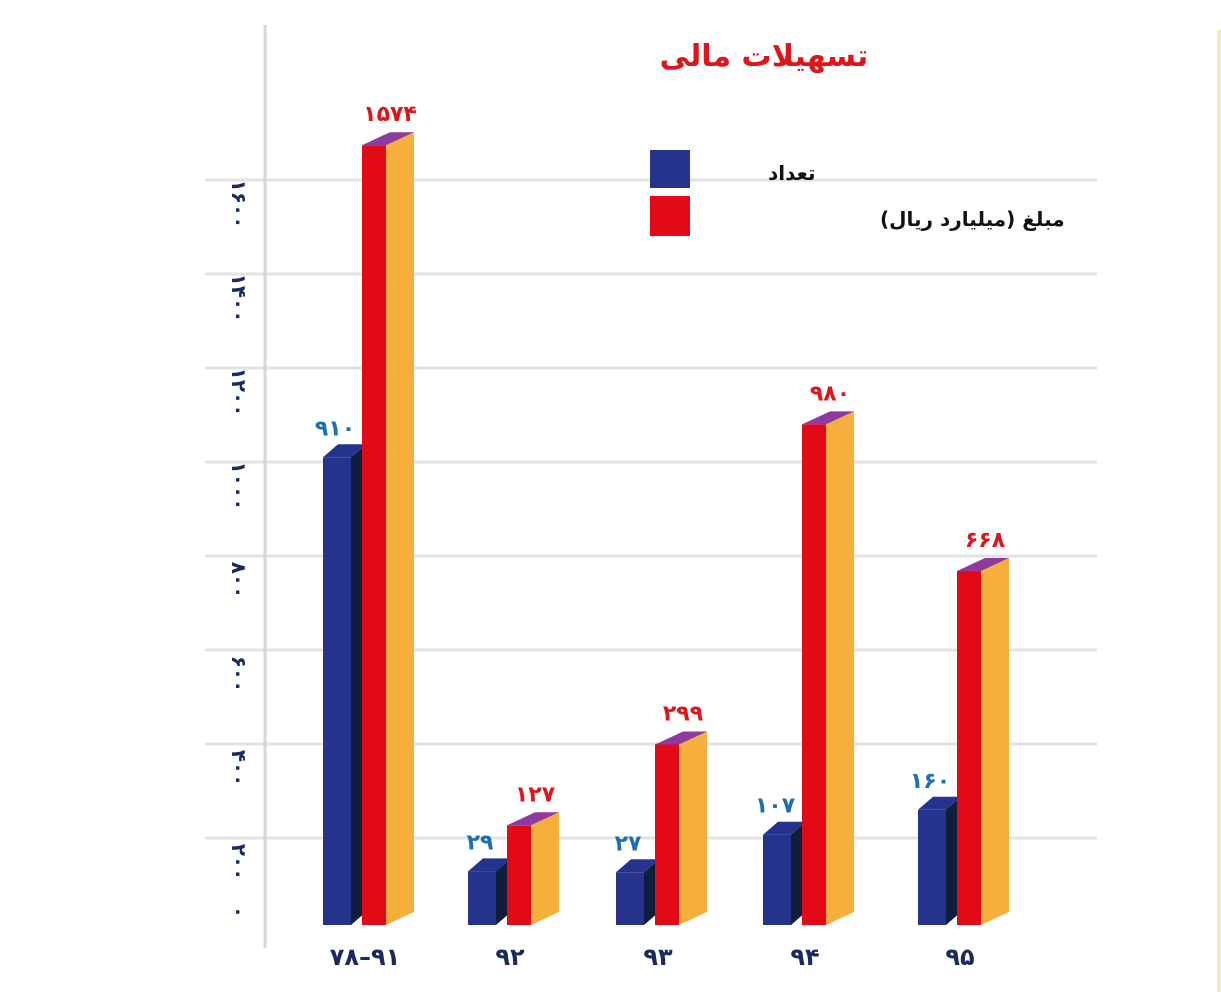 The width and height of the screenshot is (1221, 992). I want to click on amount-bar-3-front, so click(814, 654).